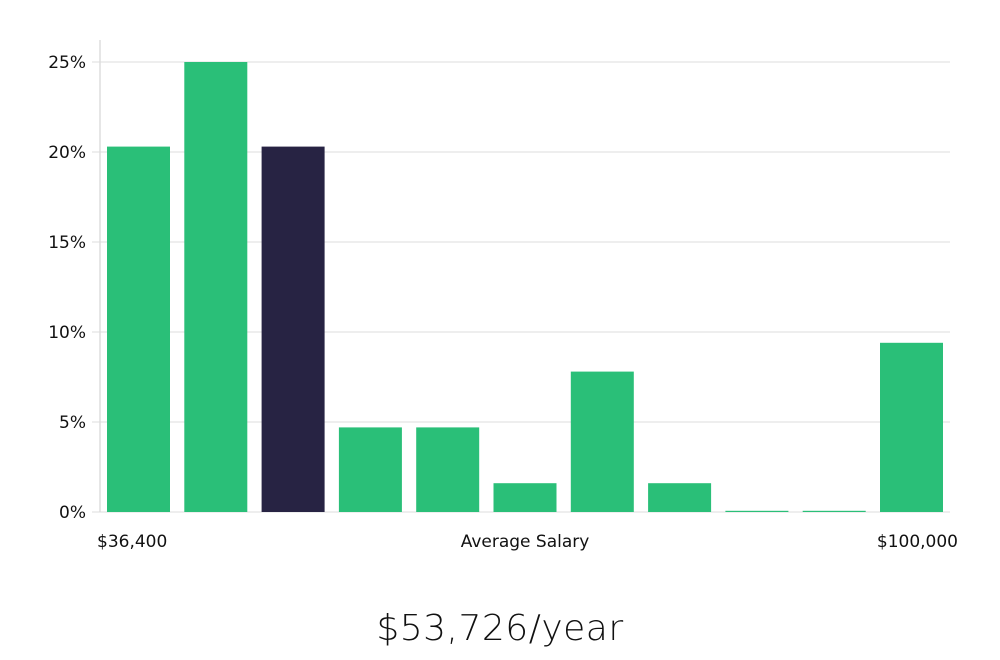 This screenshot has width=1000, height=660. I want to click on y-tick-label: 15%, so click(67, 243).